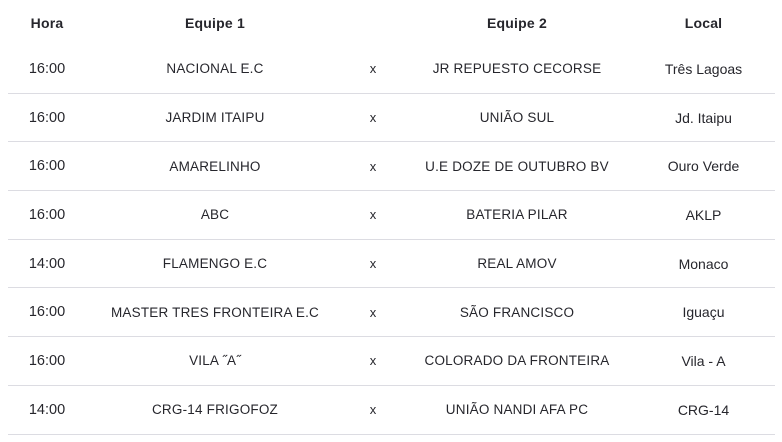 The width and height of the screenshot is (782, 442). What do you see at coordinates (215, 215) in the screenshot?
I see `equipe1-cell: ABC` at bounding box center [215, 215].